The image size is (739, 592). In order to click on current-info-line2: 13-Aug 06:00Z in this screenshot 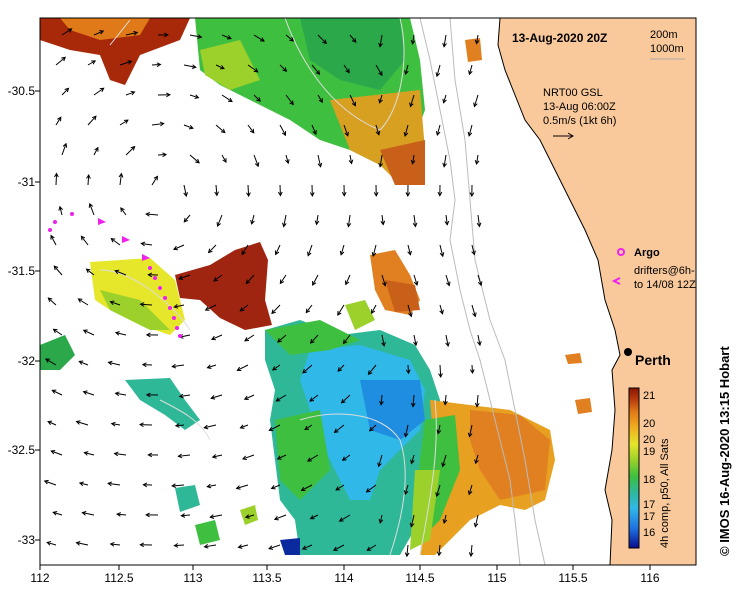, I will do `click(579, 107)`.